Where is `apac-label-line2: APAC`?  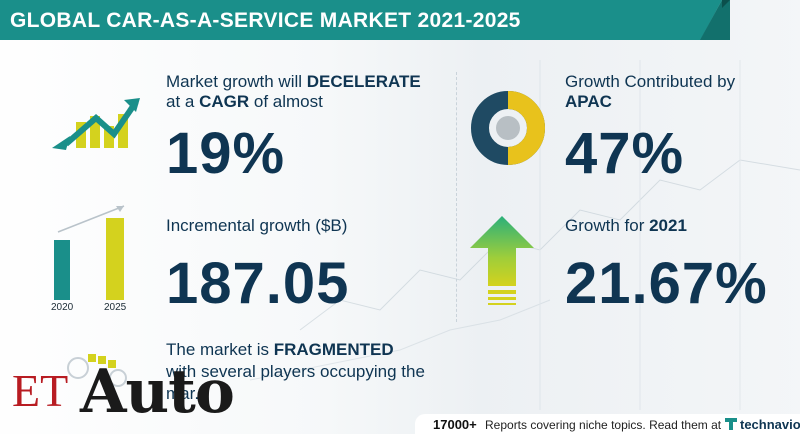 apac-label-line2: APAC is located at coordinates (588, 101).